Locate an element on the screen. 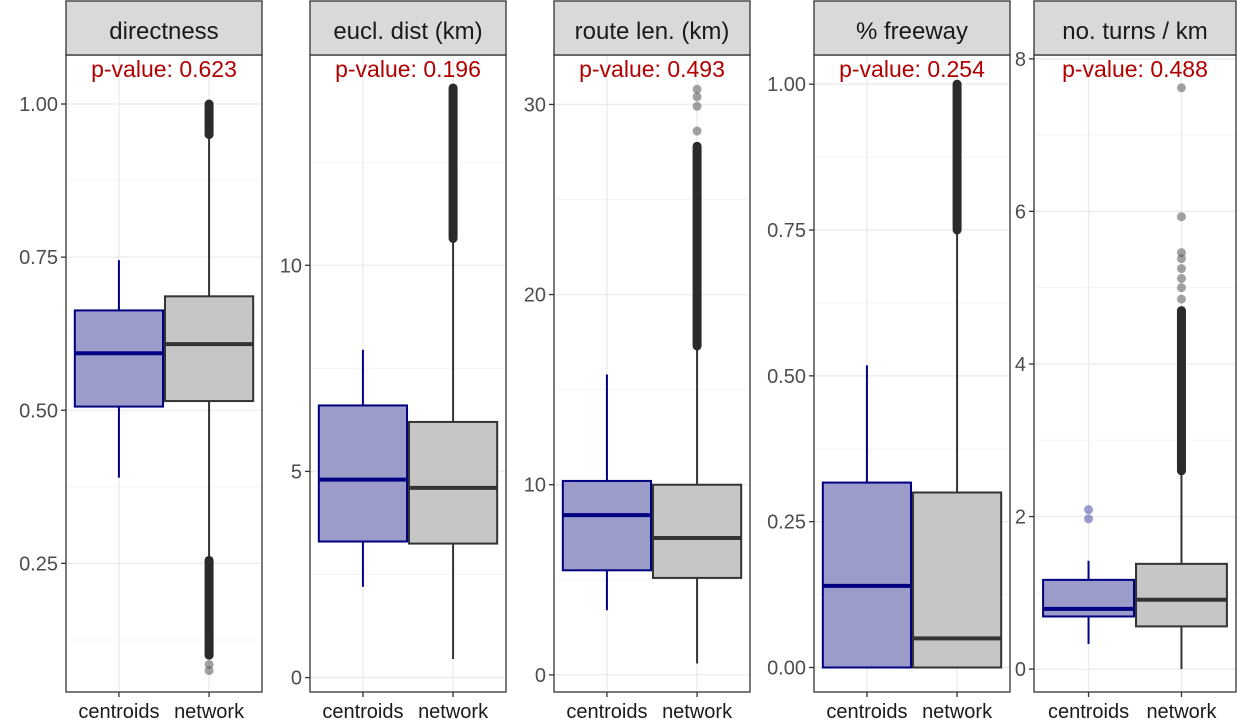  p-value-annotation: p-value: 0.196 is located at coordinates (408, 69).